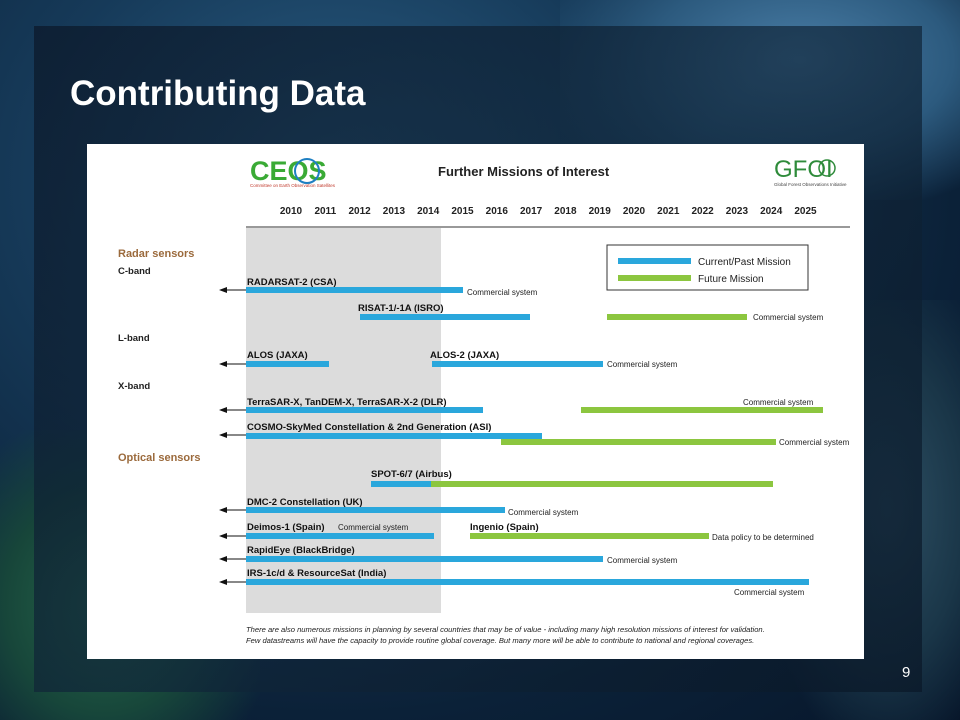 Image resolution: width=960 pixels, height=720 pixels. What do you see at coordinates (677, 317) in the screenshot?
I see `bar-risat1a-future` at bounding box center [677, 317].